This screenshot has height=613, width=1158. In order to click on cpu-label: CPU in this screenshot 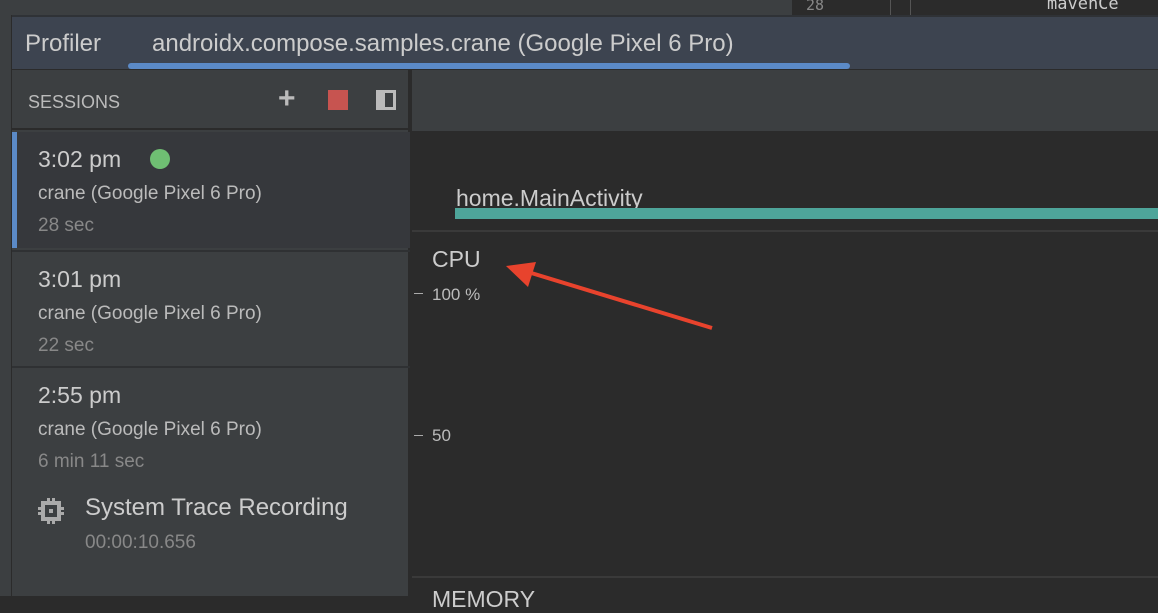, I will do `click(456, 259)`.